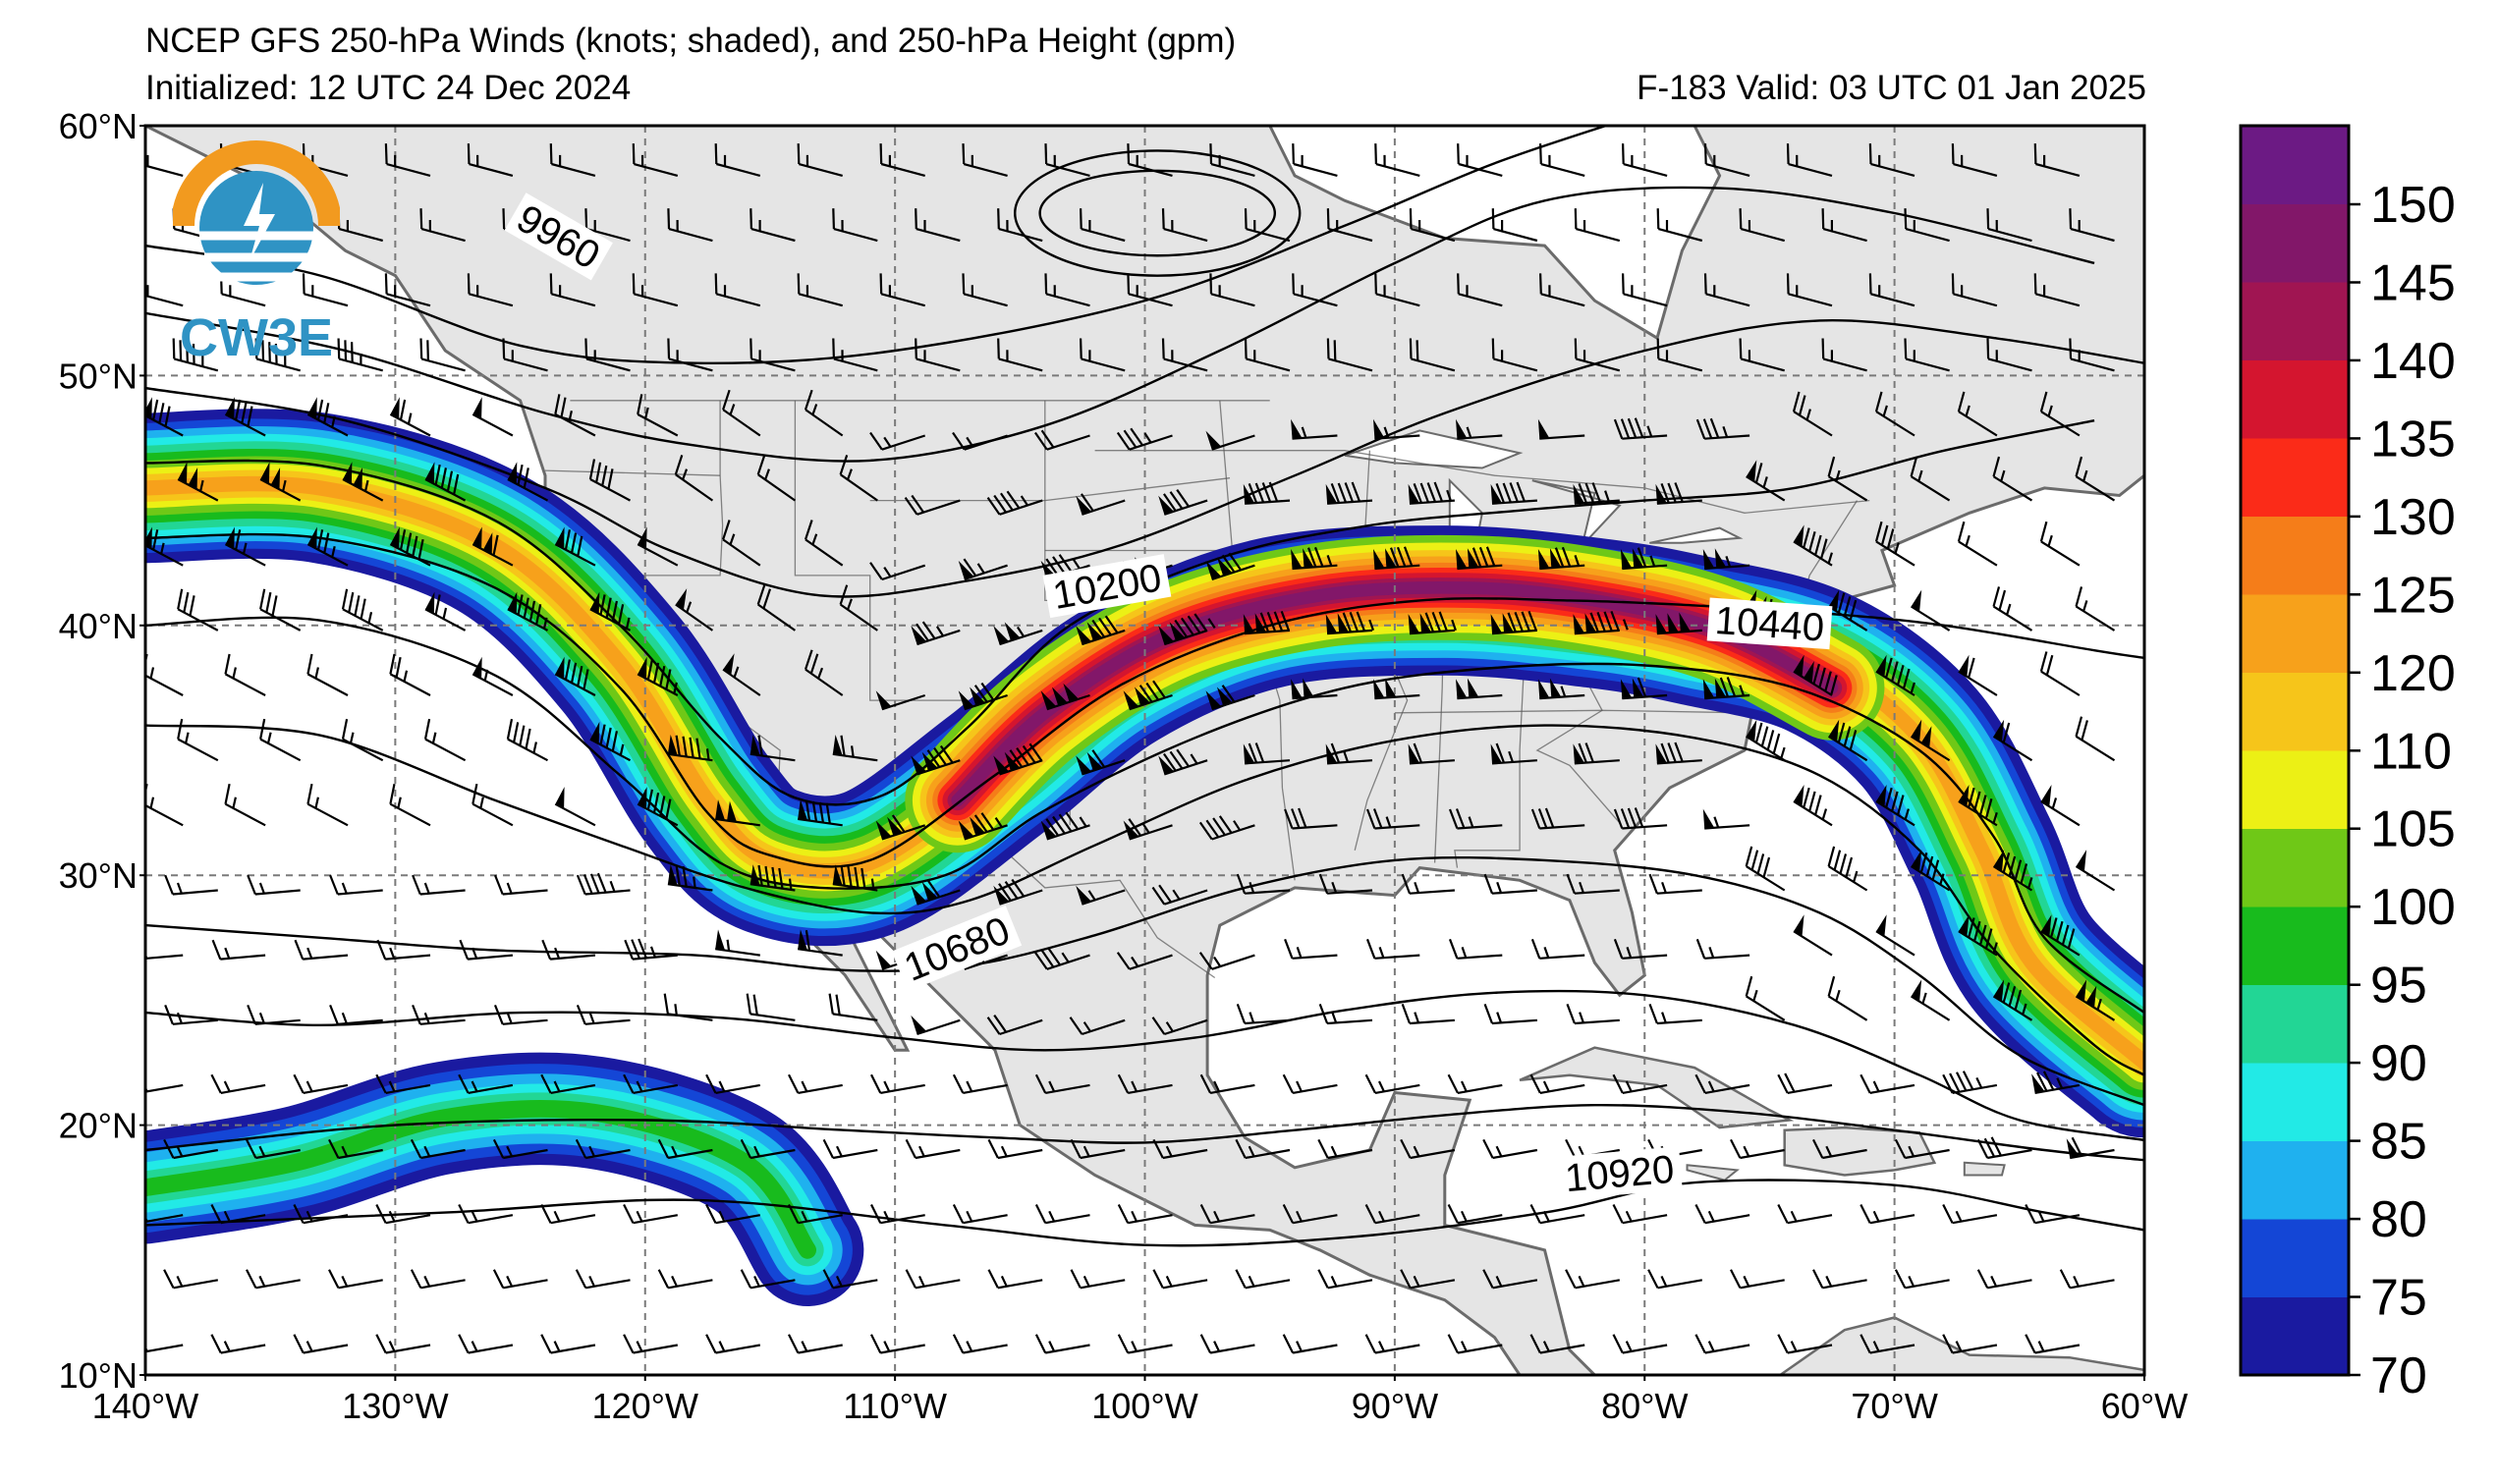 This screenshot has height=1484, width=2498. What do you see at coordinates (259, 222) in the screenshot?
I see `logo-bolt-icon` at bounding box center [259, 222].